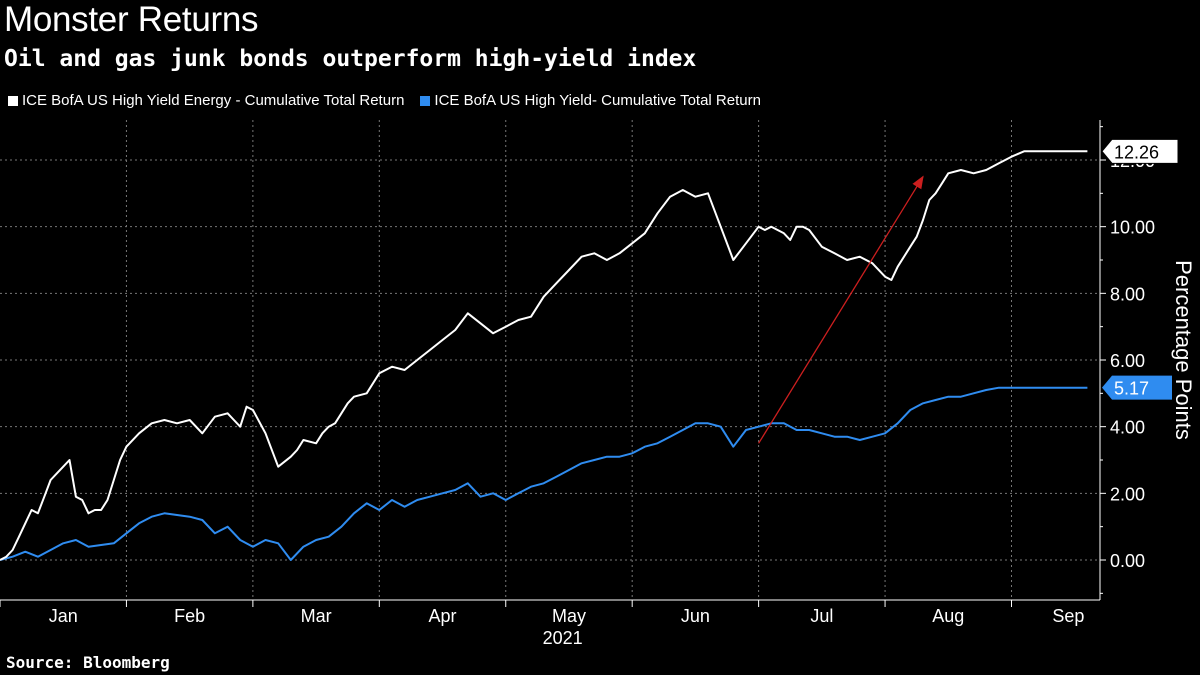 The height and width of the screenshot is (675, 1200). Describe the element at coordinates (63, 616) in the screenshot. I see `x-tick-label: Jan` at that location.